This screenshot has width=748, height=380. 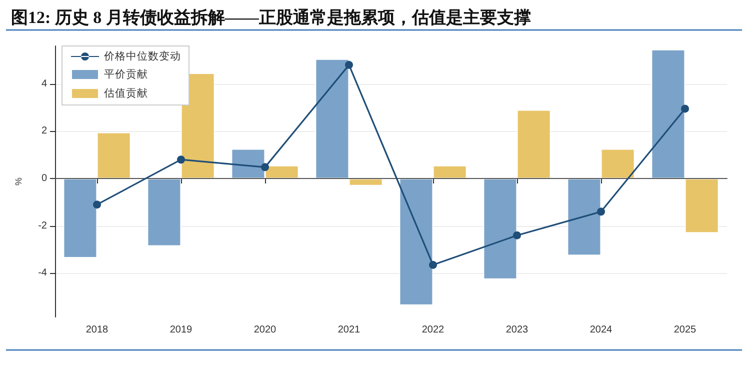 What do you see at coordinates (126, 94) in the screenshot?
I see `legend-label: 估值贡献` at bounding box center [126, 94].